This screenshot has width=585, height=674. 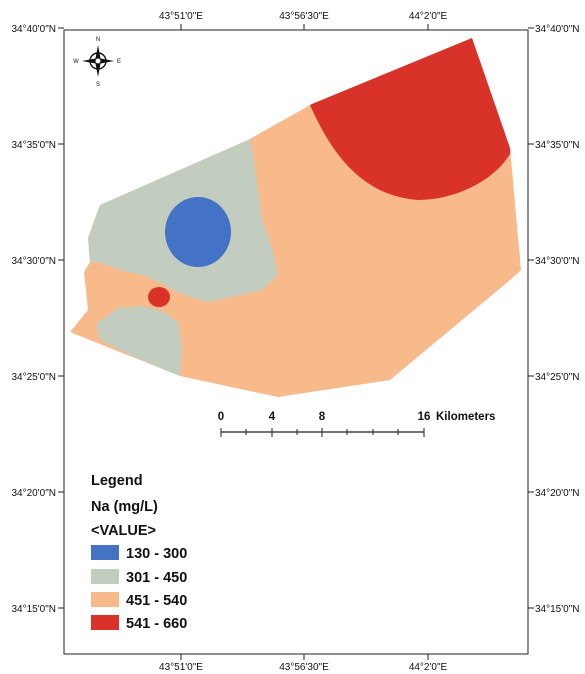 What do you see at coordinates (428, 667) in the screenshot?
I see `bottom-lon-label: 44°2'0"E` at bounding box center [428, 667].